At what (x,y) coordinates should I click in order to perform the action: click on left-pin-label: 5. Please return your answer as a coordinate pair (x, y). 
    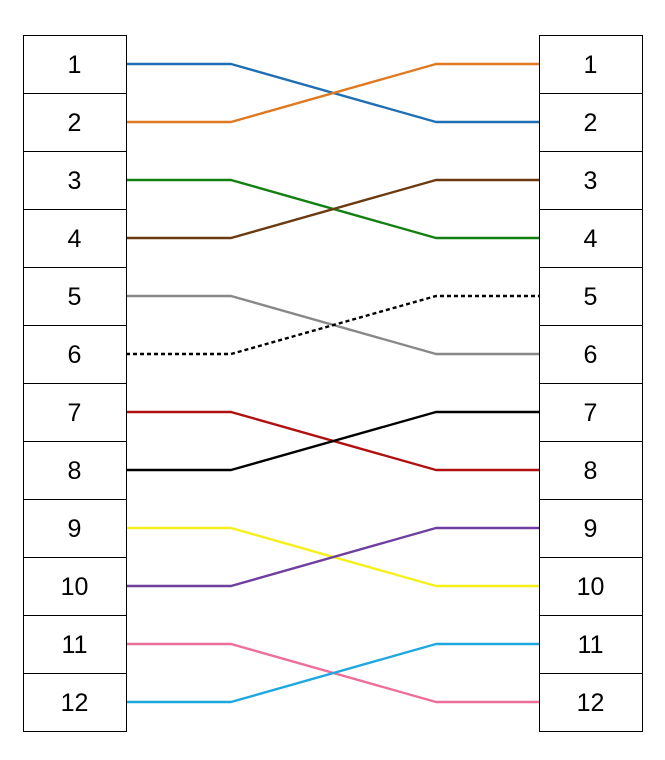
    Looking at the image, I should click on (75, 297).